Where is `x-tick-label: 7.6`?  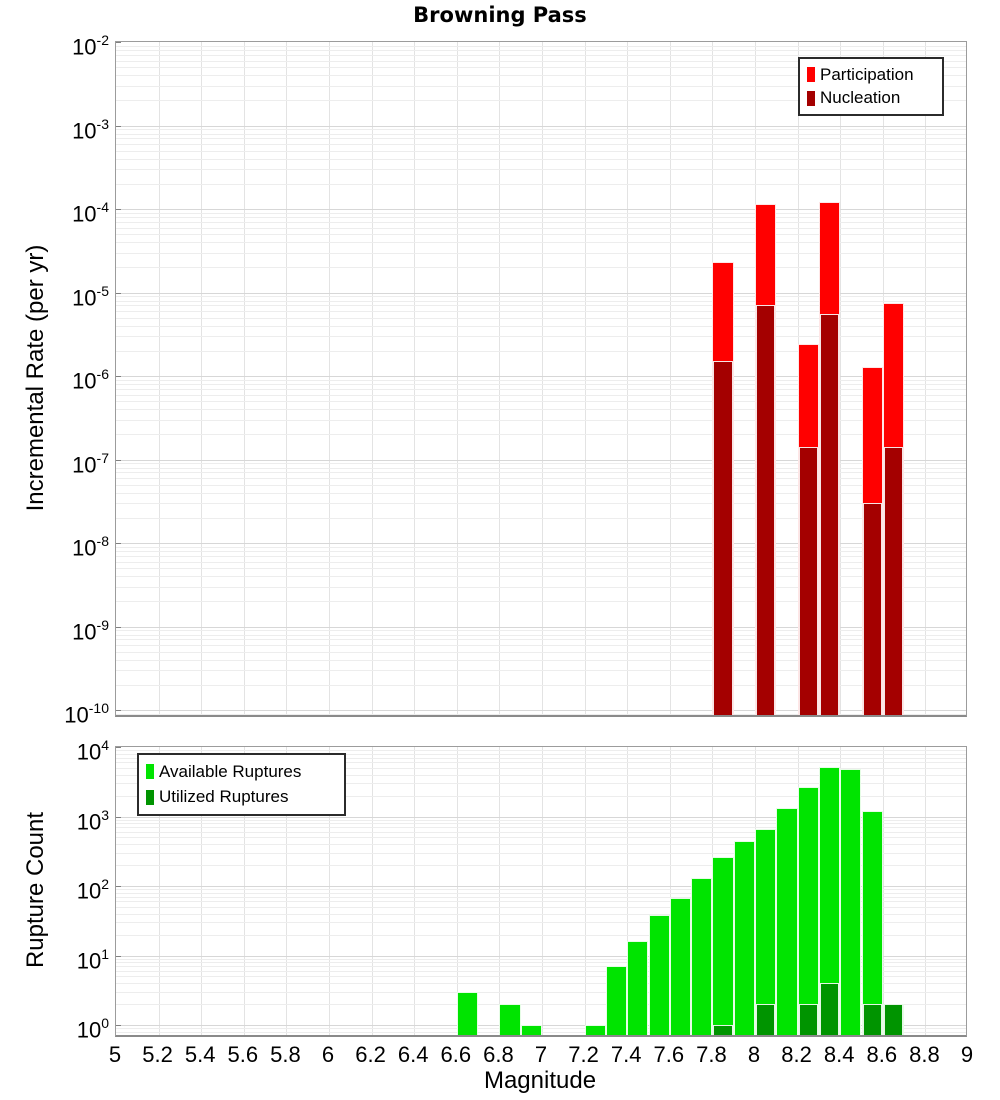 x-tick-label: 7.6 is located at coordinates (669, 1054).